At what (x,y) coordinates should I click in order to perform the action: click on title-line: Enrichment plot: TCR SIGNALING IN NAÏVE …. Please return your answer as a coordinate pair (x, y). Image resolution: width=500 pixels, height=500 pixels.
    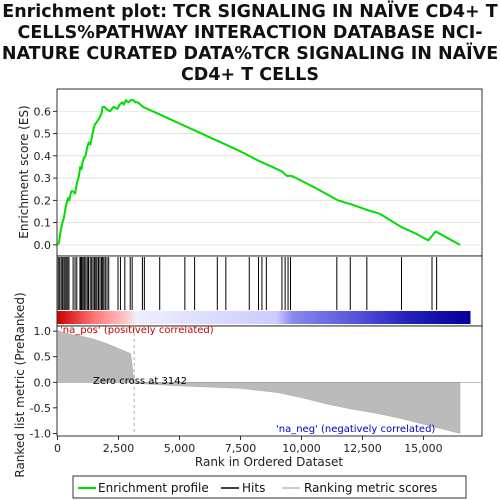
    Looking at the image, I should click on (250, 12).